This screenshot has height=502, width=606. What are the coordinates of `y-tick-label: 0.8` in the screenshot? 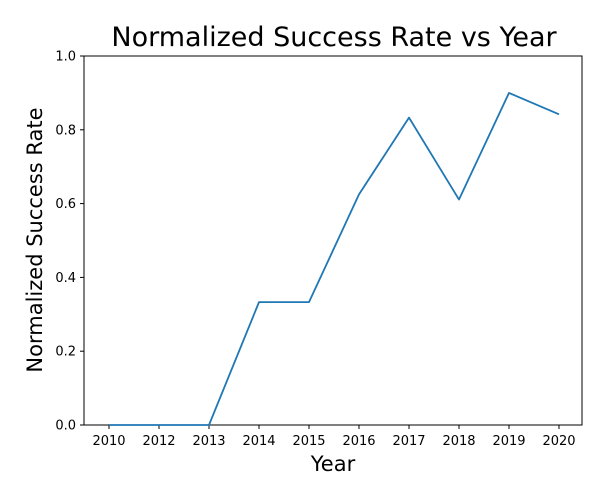 It's located at (65, 130).